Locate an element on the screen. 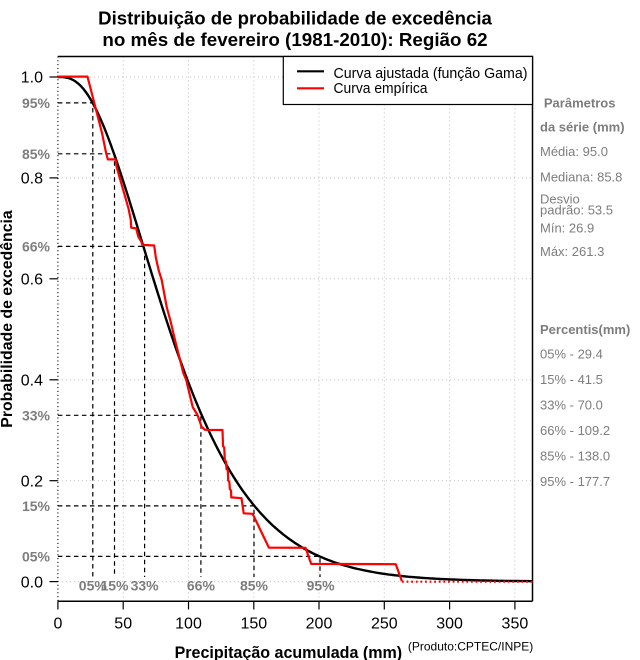  svg-text: 0.6 is located at coordinates (32, 280).